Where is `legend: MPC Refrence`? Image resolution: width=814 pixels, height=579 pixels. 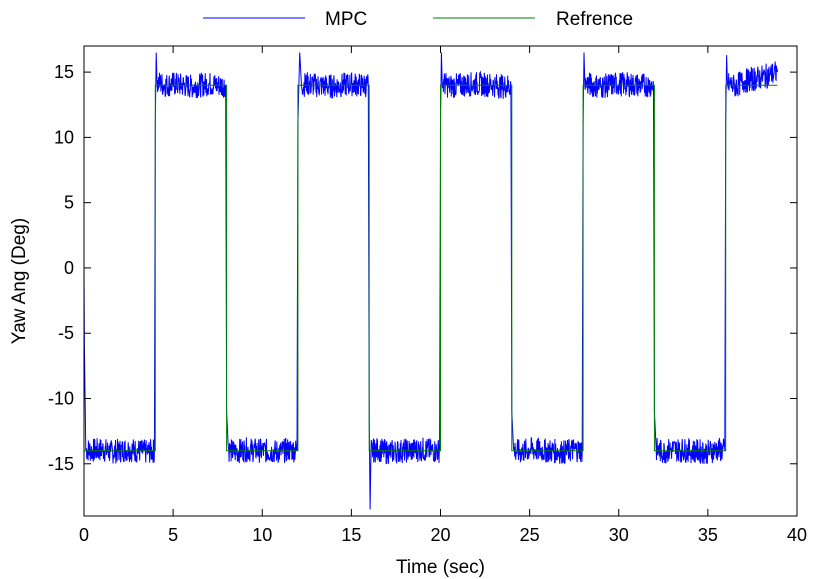
legend: MPC Refrence is located at coordinates (418, 19).